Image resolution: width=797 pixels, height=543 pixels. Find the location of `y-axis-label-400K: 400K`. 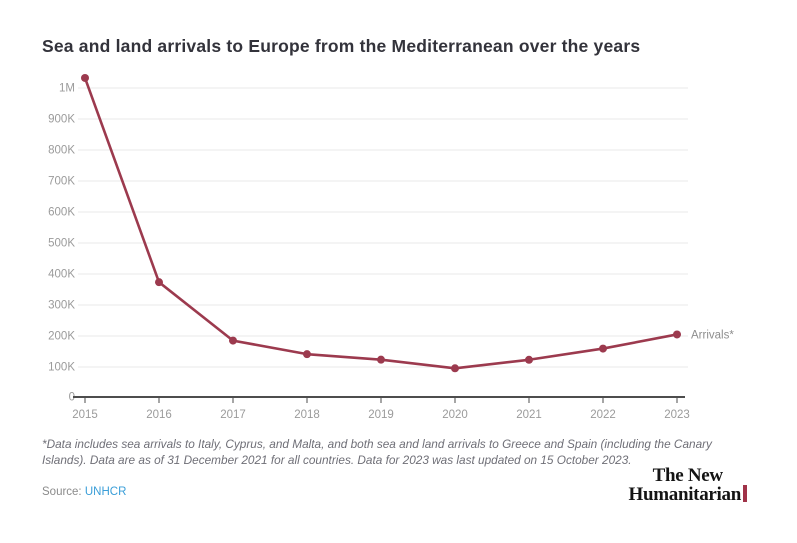

y-axis-label-400K: 400K is located at coordinates (61, 275).